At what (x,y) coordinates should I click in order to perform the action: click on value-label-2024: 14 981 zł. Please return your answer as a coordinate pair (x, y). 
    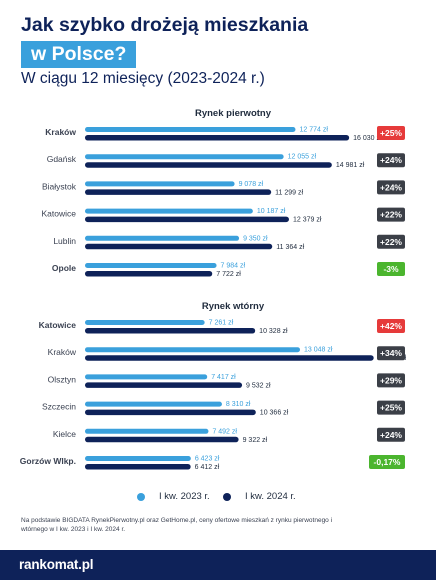
    Looking at the image, I should click on (350, 165).